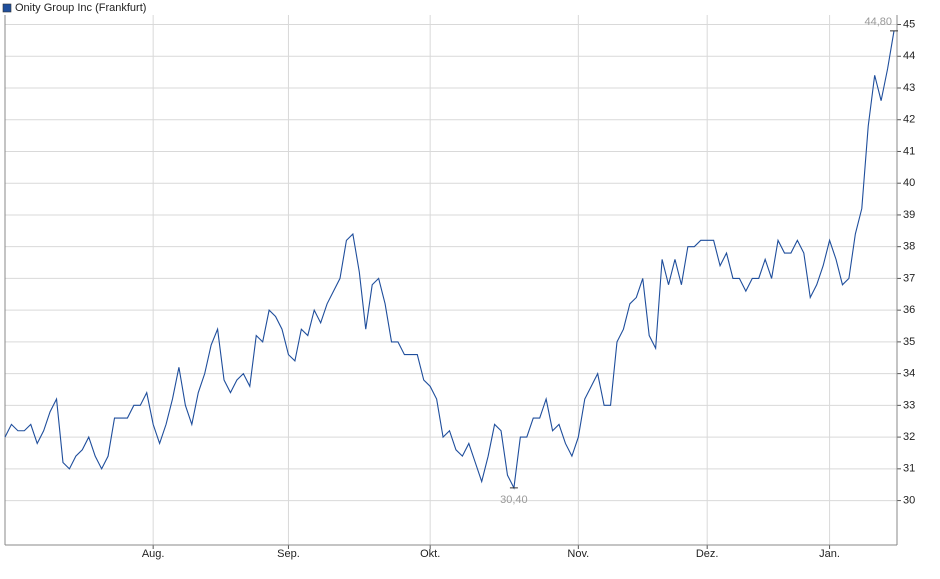  I want to click on x-tick-label: Okt., so click(430, 554).